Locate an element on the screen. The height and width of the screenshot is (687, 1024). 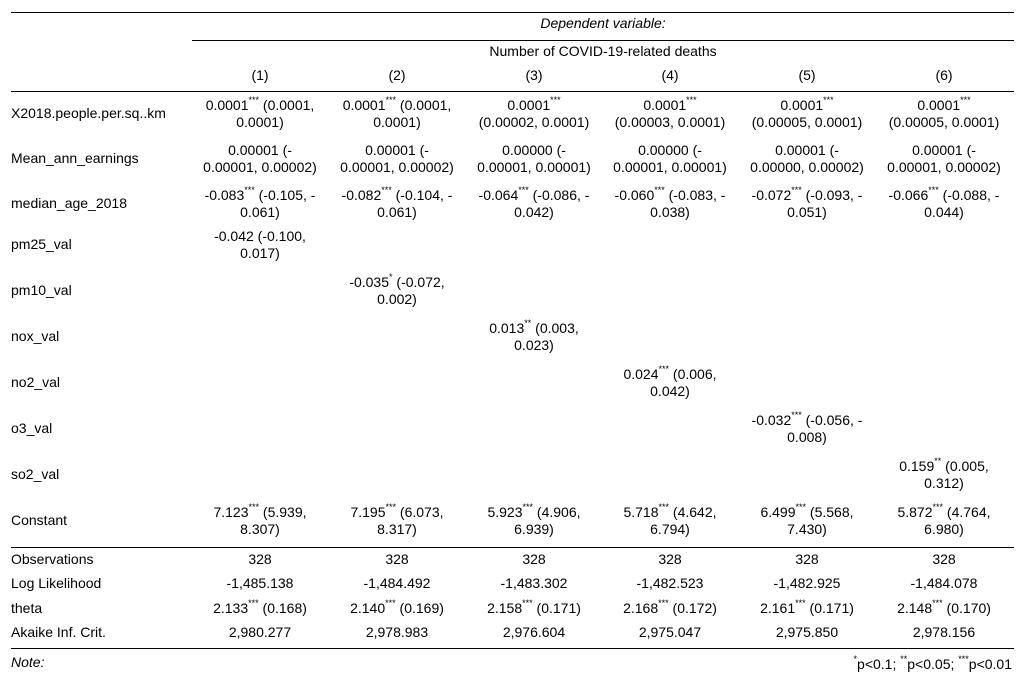
cell-value: -1,484.492 is located at coordinates (397, 583).